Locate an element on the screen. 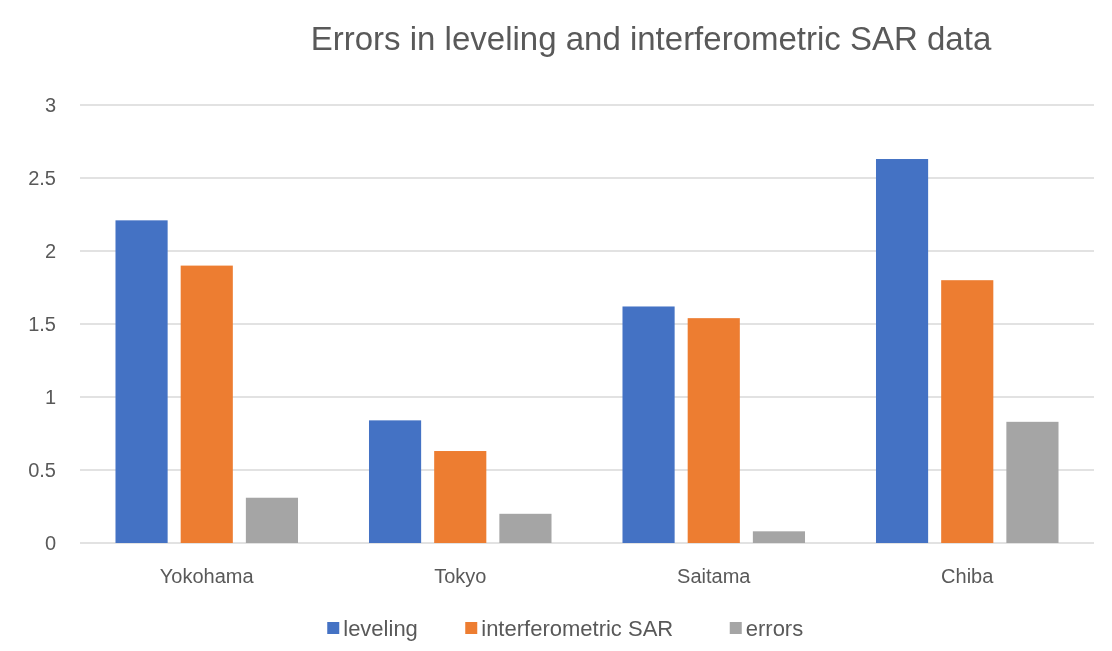  y-tick-label: 0.5 is located at coordinates (42, 470).